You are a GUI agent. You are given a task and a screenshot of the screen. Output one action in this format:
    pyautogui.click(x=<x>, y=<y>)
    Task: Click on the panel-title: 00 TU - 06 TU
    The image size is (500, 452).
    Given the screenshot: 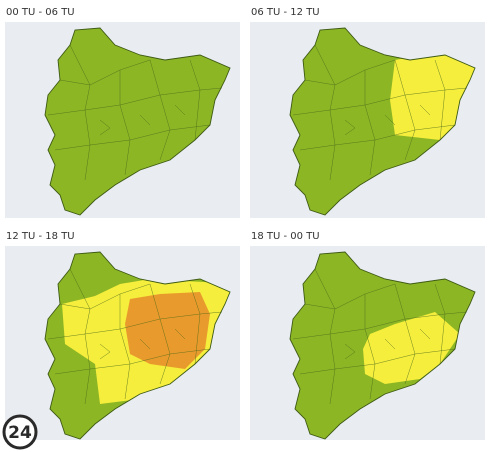 What is the action you would take?
    pyautogui.click(x=40, y=12)
    